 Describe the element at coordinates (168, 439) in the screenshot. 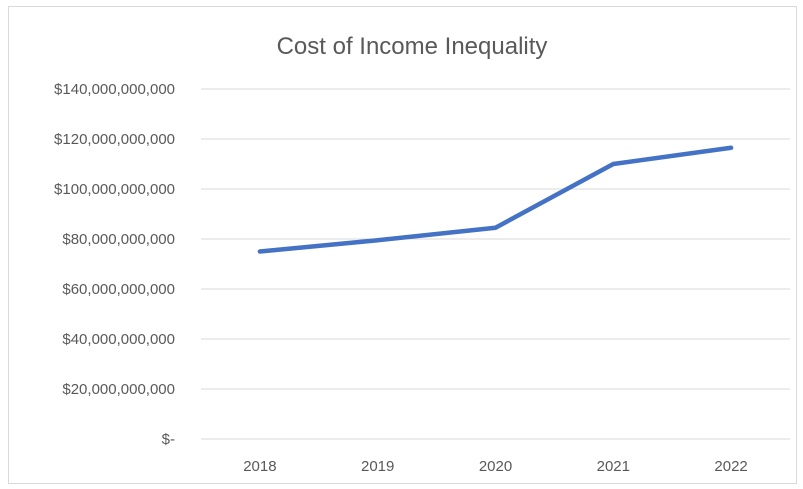

I see `y-tick-label: $-` at that location.